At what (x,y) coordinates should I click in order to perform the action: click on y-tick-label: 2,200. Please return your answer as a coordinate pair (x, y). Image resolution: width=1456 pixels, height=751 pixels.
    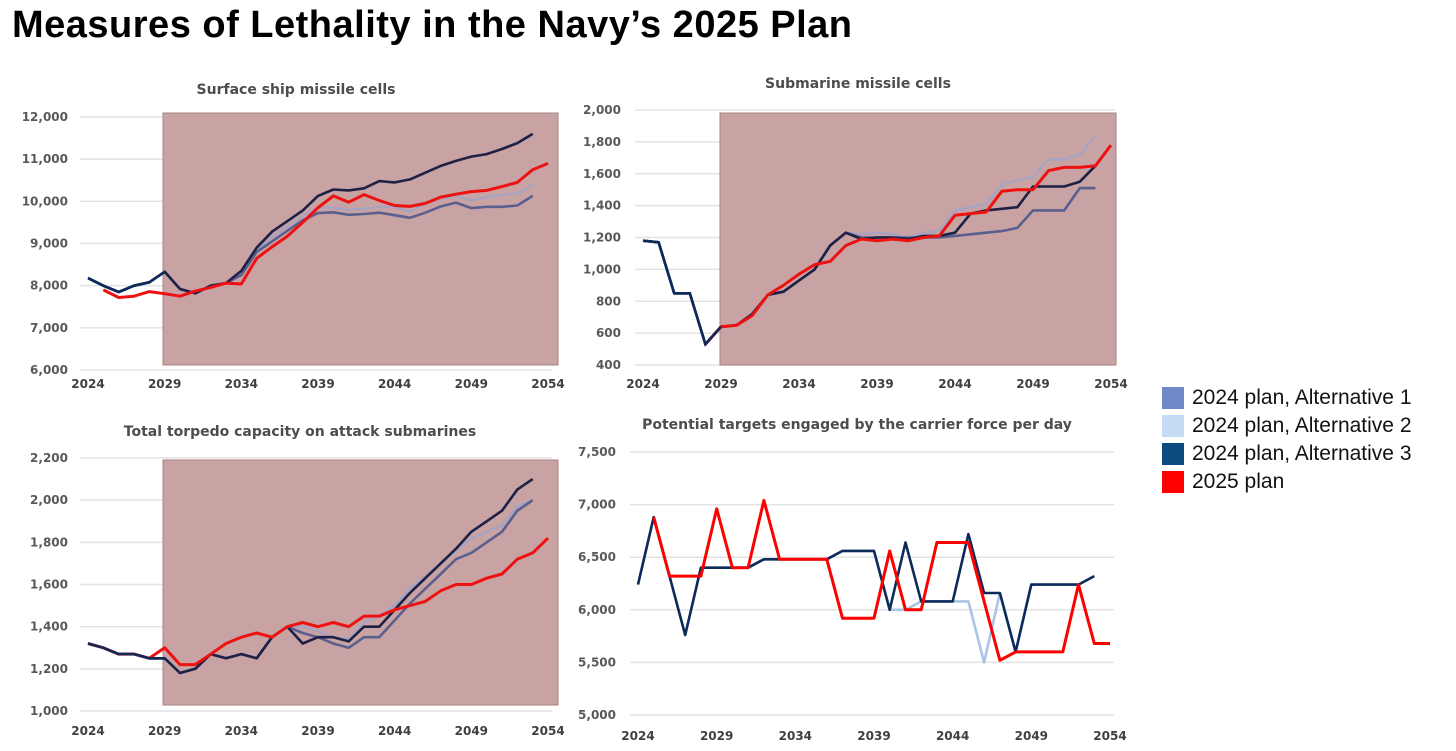
    Looking at the image, I should click on (49, 458).